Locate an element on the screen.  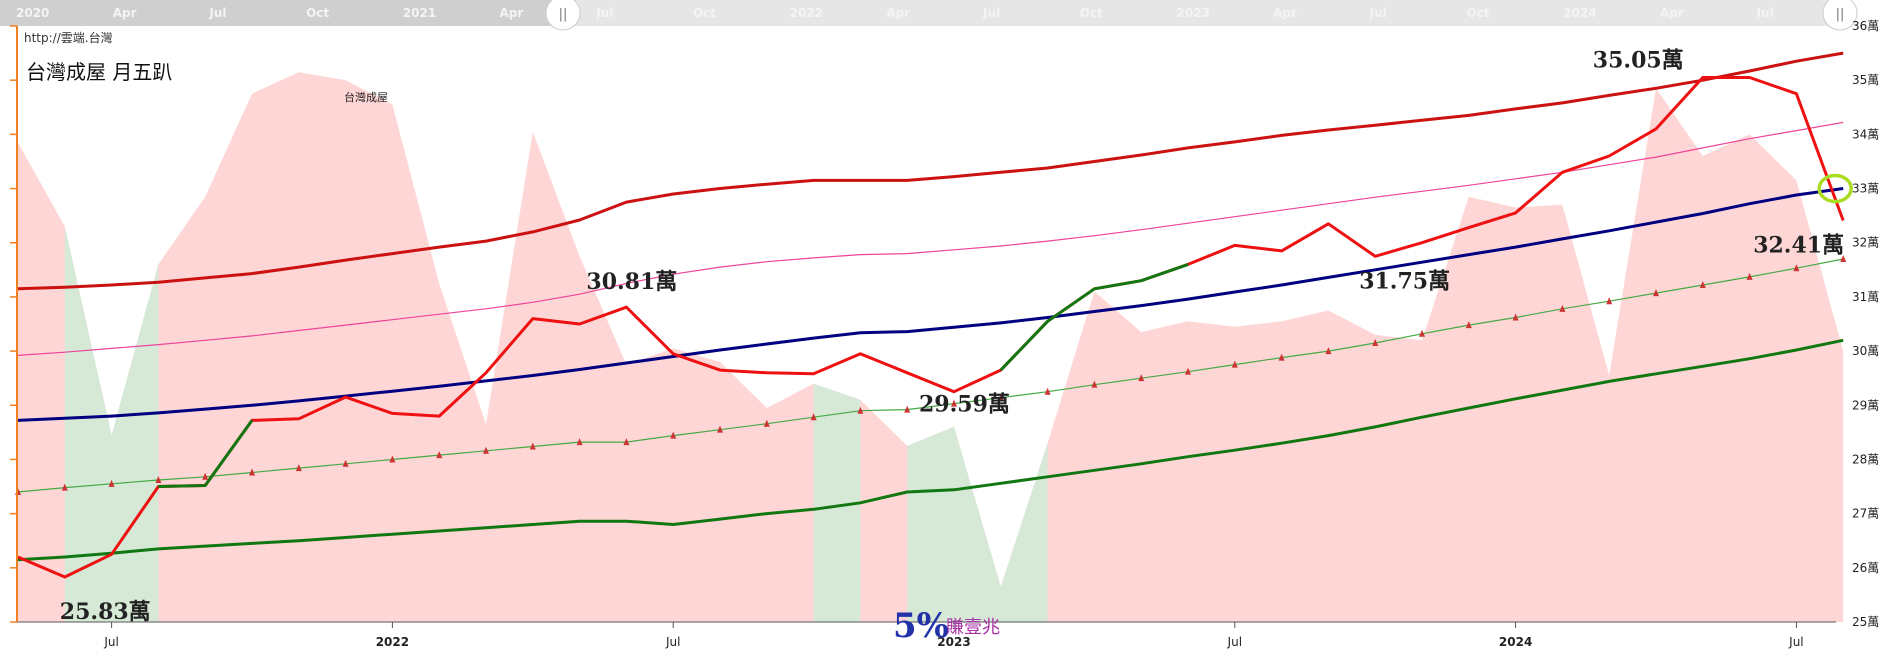
handle-right-label: || is located at coordinates (1840, 14).